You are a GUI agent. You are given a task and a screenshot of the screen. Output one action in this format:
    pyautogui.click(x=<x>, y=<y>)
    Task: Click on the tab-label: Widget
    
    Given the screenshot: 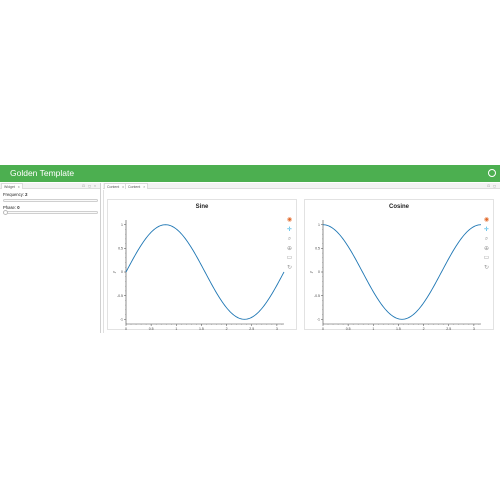 What is the action you would take?
    pyautogui.click(x=9, y=187)
    